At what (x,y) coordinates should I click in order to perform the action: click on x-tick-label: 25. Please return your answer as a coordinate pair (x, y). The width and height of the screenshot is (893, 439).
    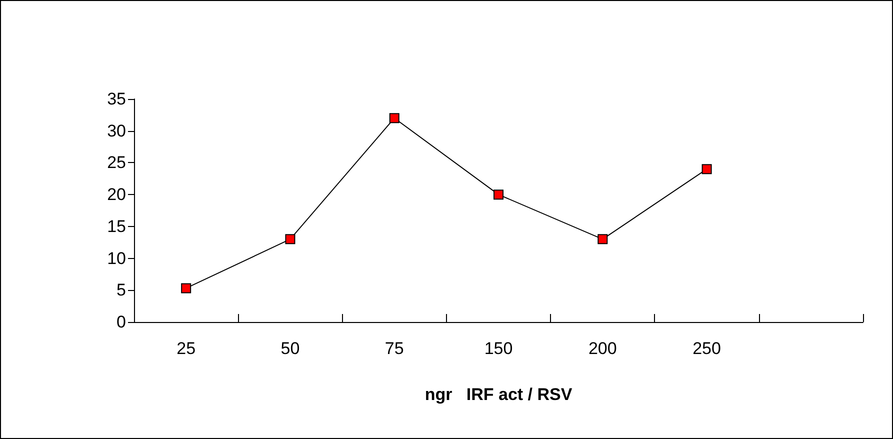
    Looking at the image, I should click on (186, 348).